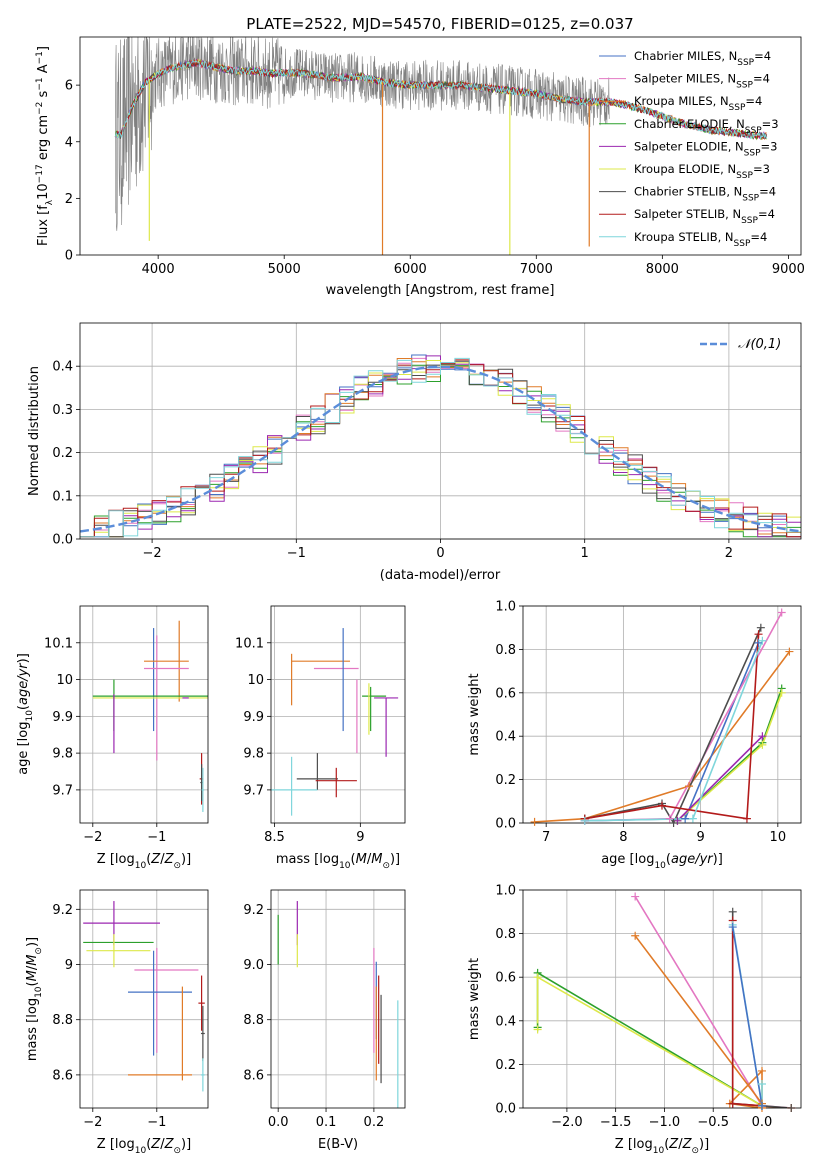 This screenshot has height=1170, width=819. I want to click on legend-entry: Chabrier MILES, NSSP=4, so click(702, 58).